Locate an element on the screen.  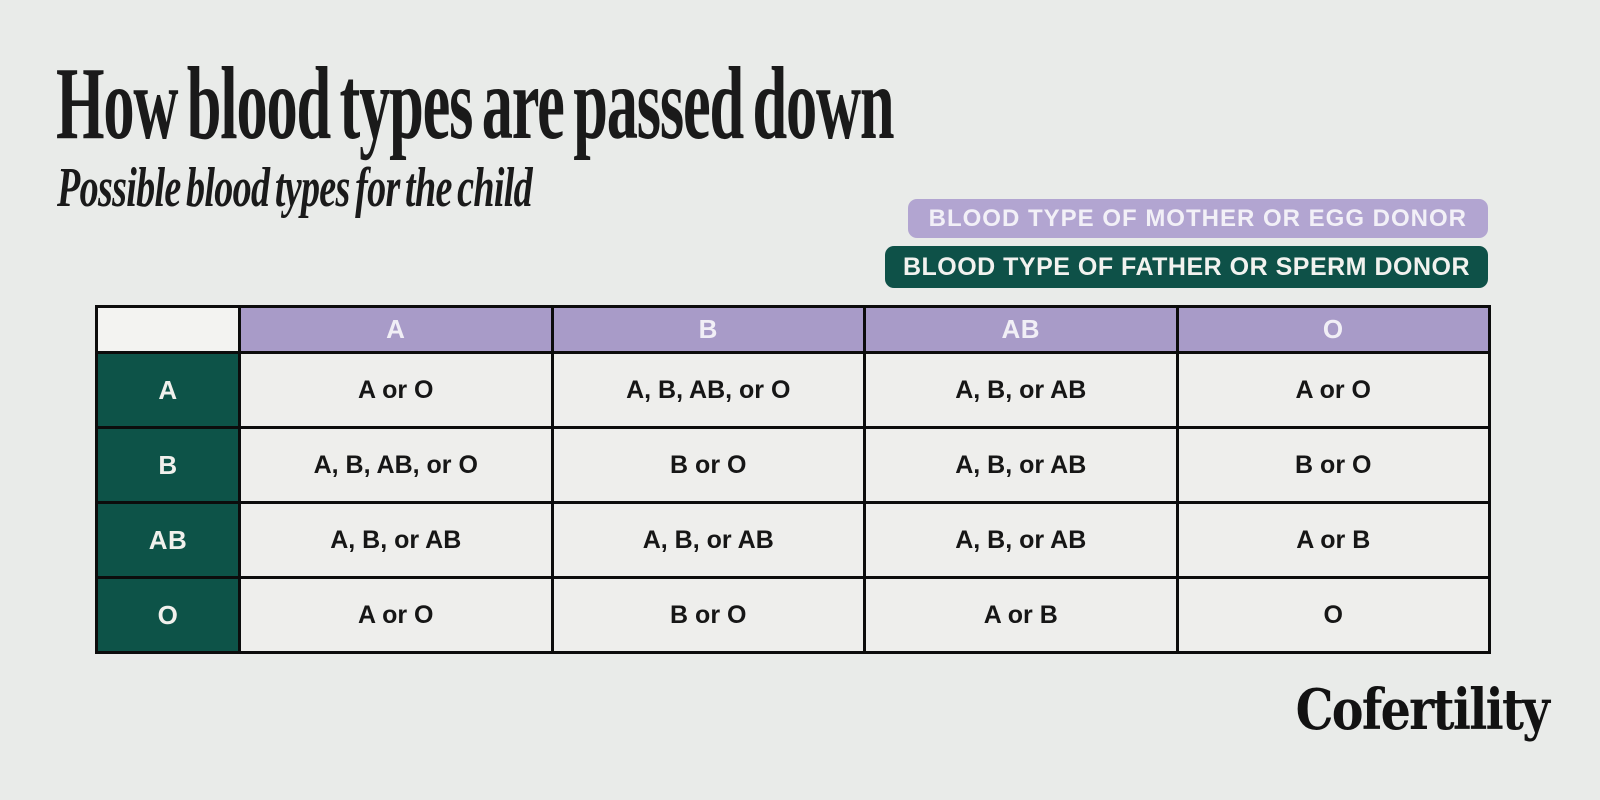
legend-mother-badge: BLOOD TYPE OF MOTHER OR EGG DONOR is located at coordinates (1197, 218).